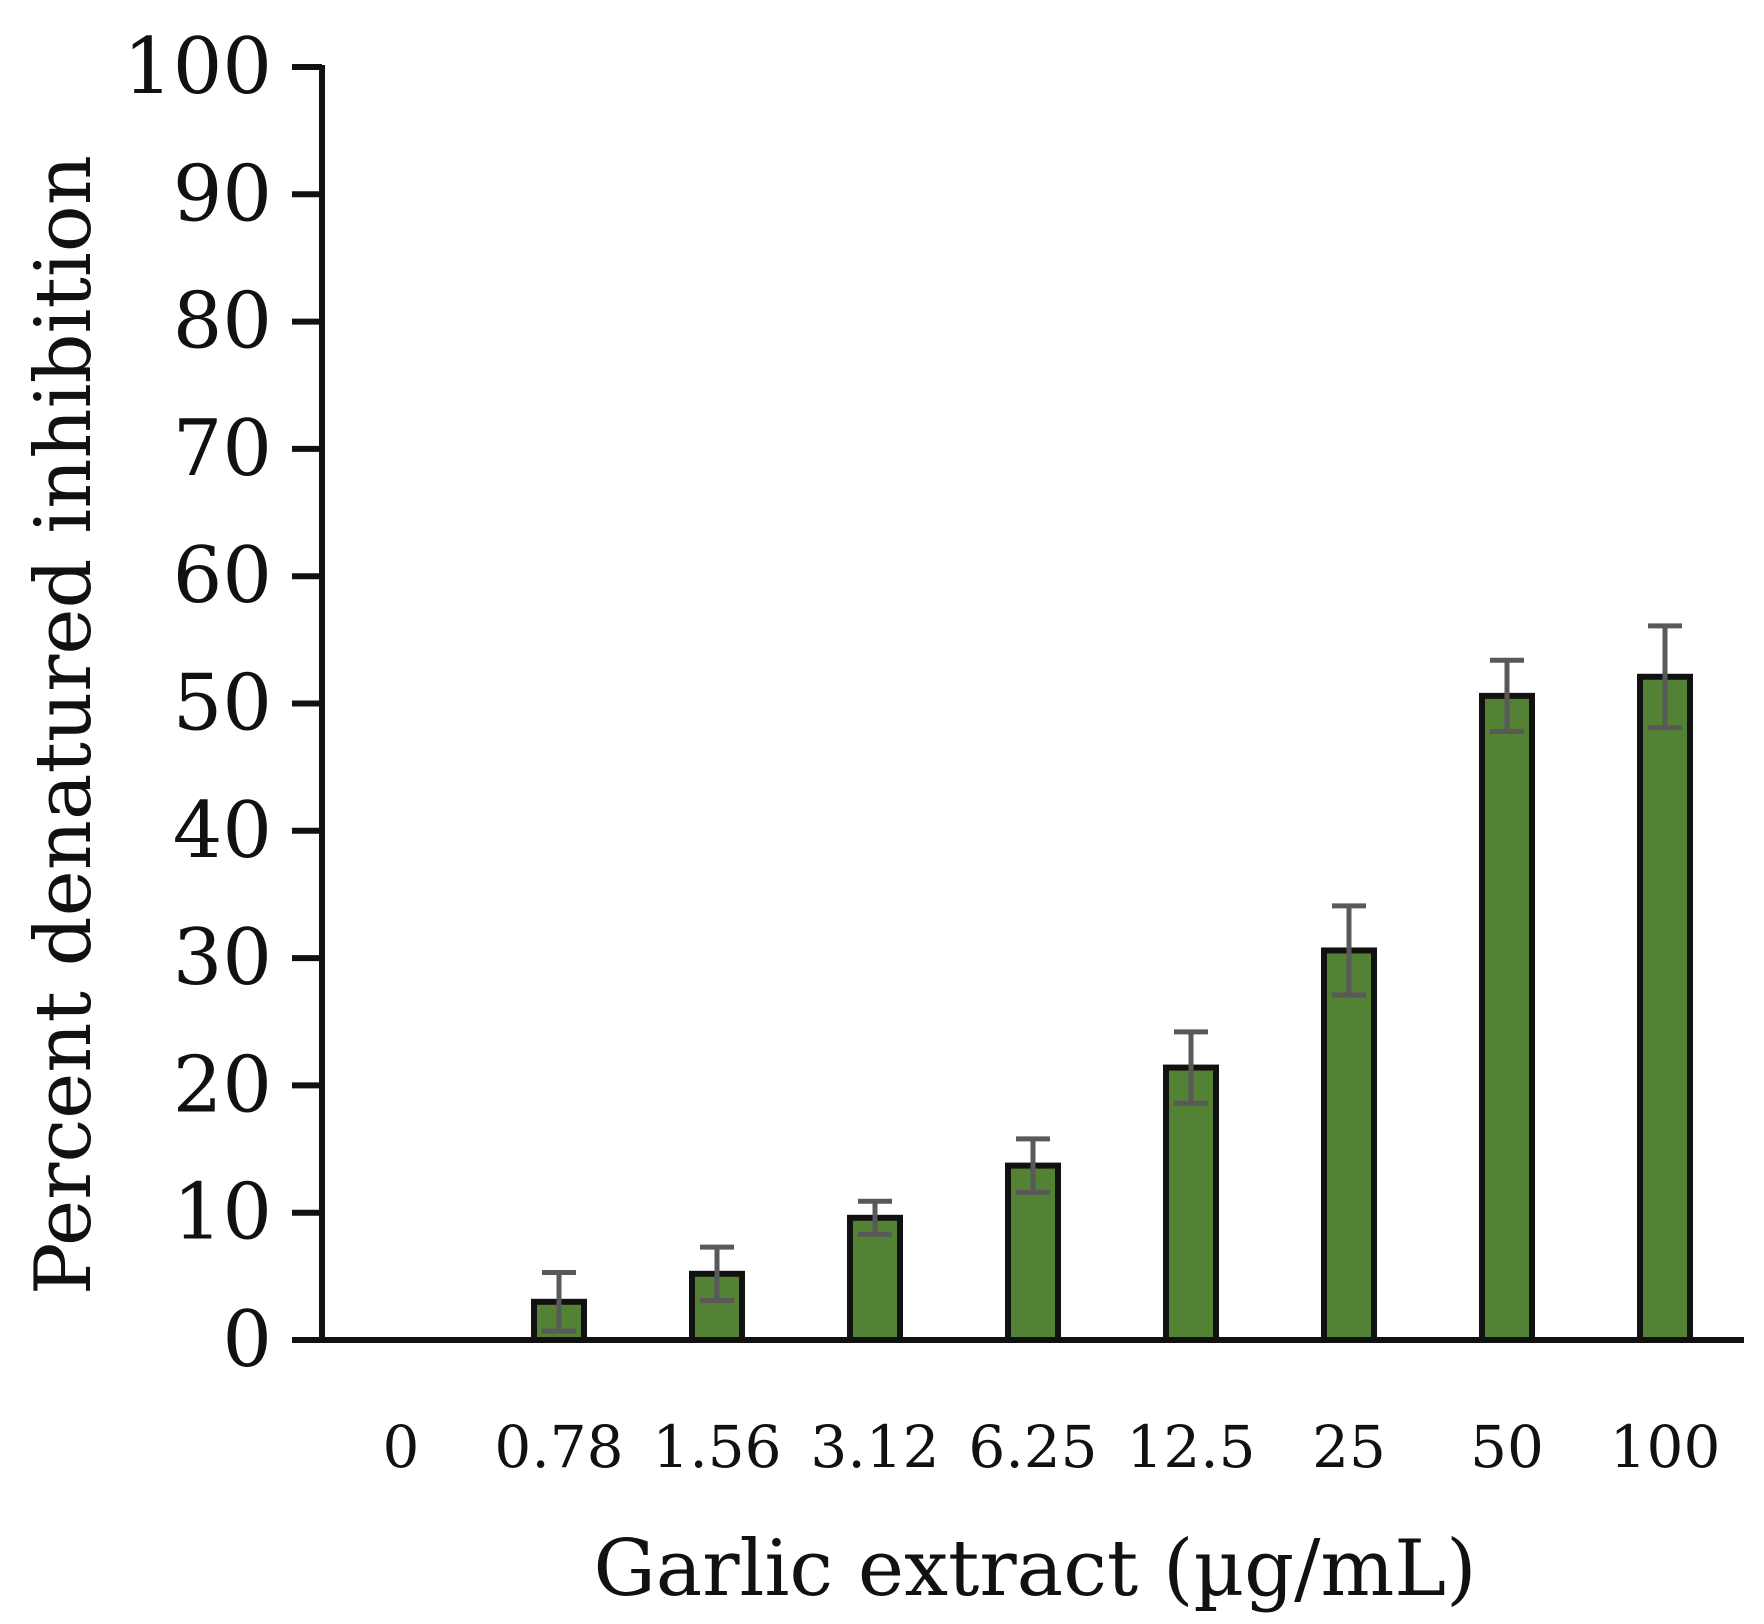  I want to click on y-axis-ticks: 0 10 20 30 40 50 60 70 80 90 100, so click(222, 703).